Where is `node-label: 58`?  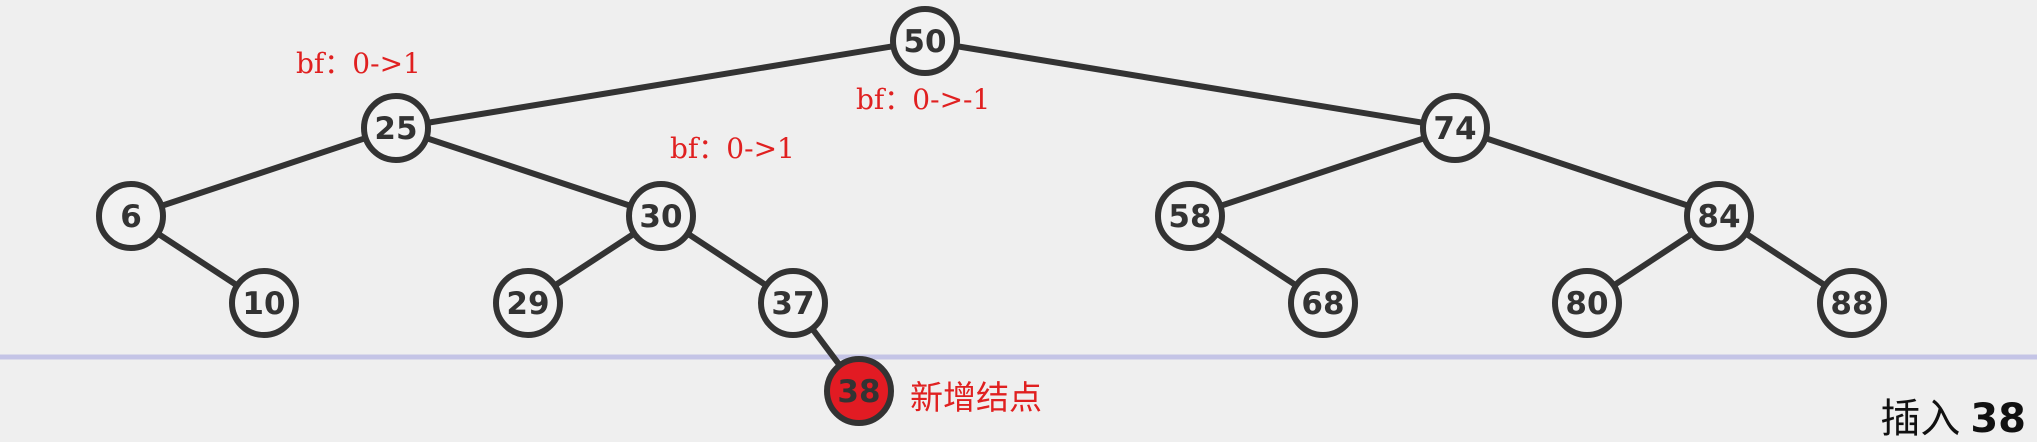
node-label: 58 is located at coordinates (1189, 217).